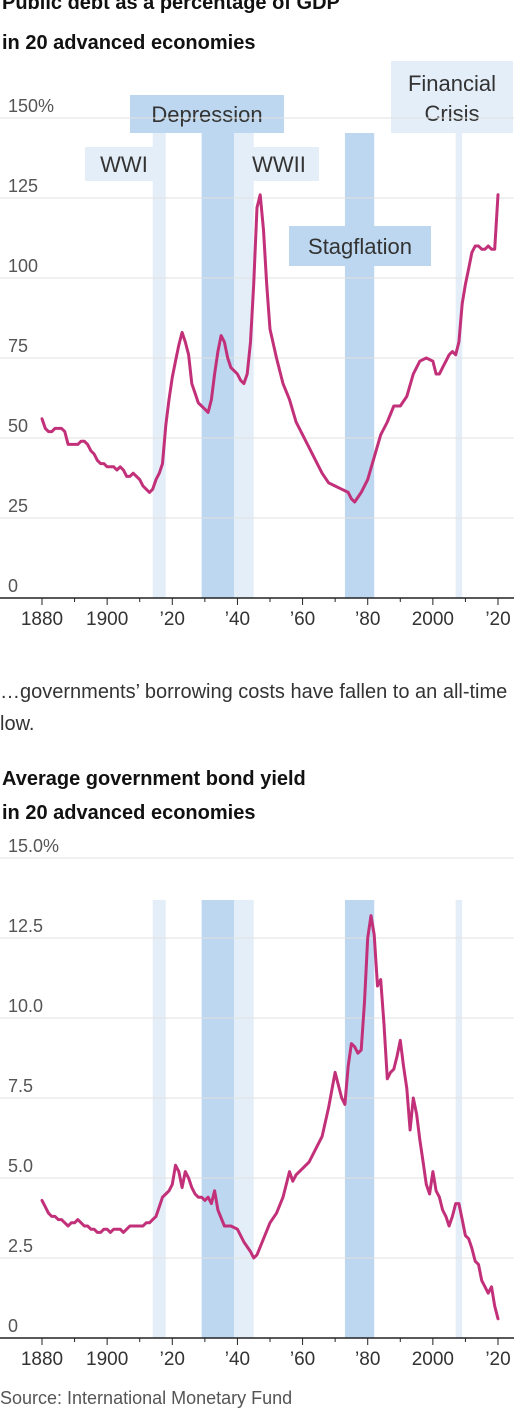 Image resolution: width=518 pixels, height=1409 pixels. What do you see at coordinates (33, 846) in the screenshot?
I see `y-tick-label-chart-2: 15.0%` at bounding box center [33, 846].